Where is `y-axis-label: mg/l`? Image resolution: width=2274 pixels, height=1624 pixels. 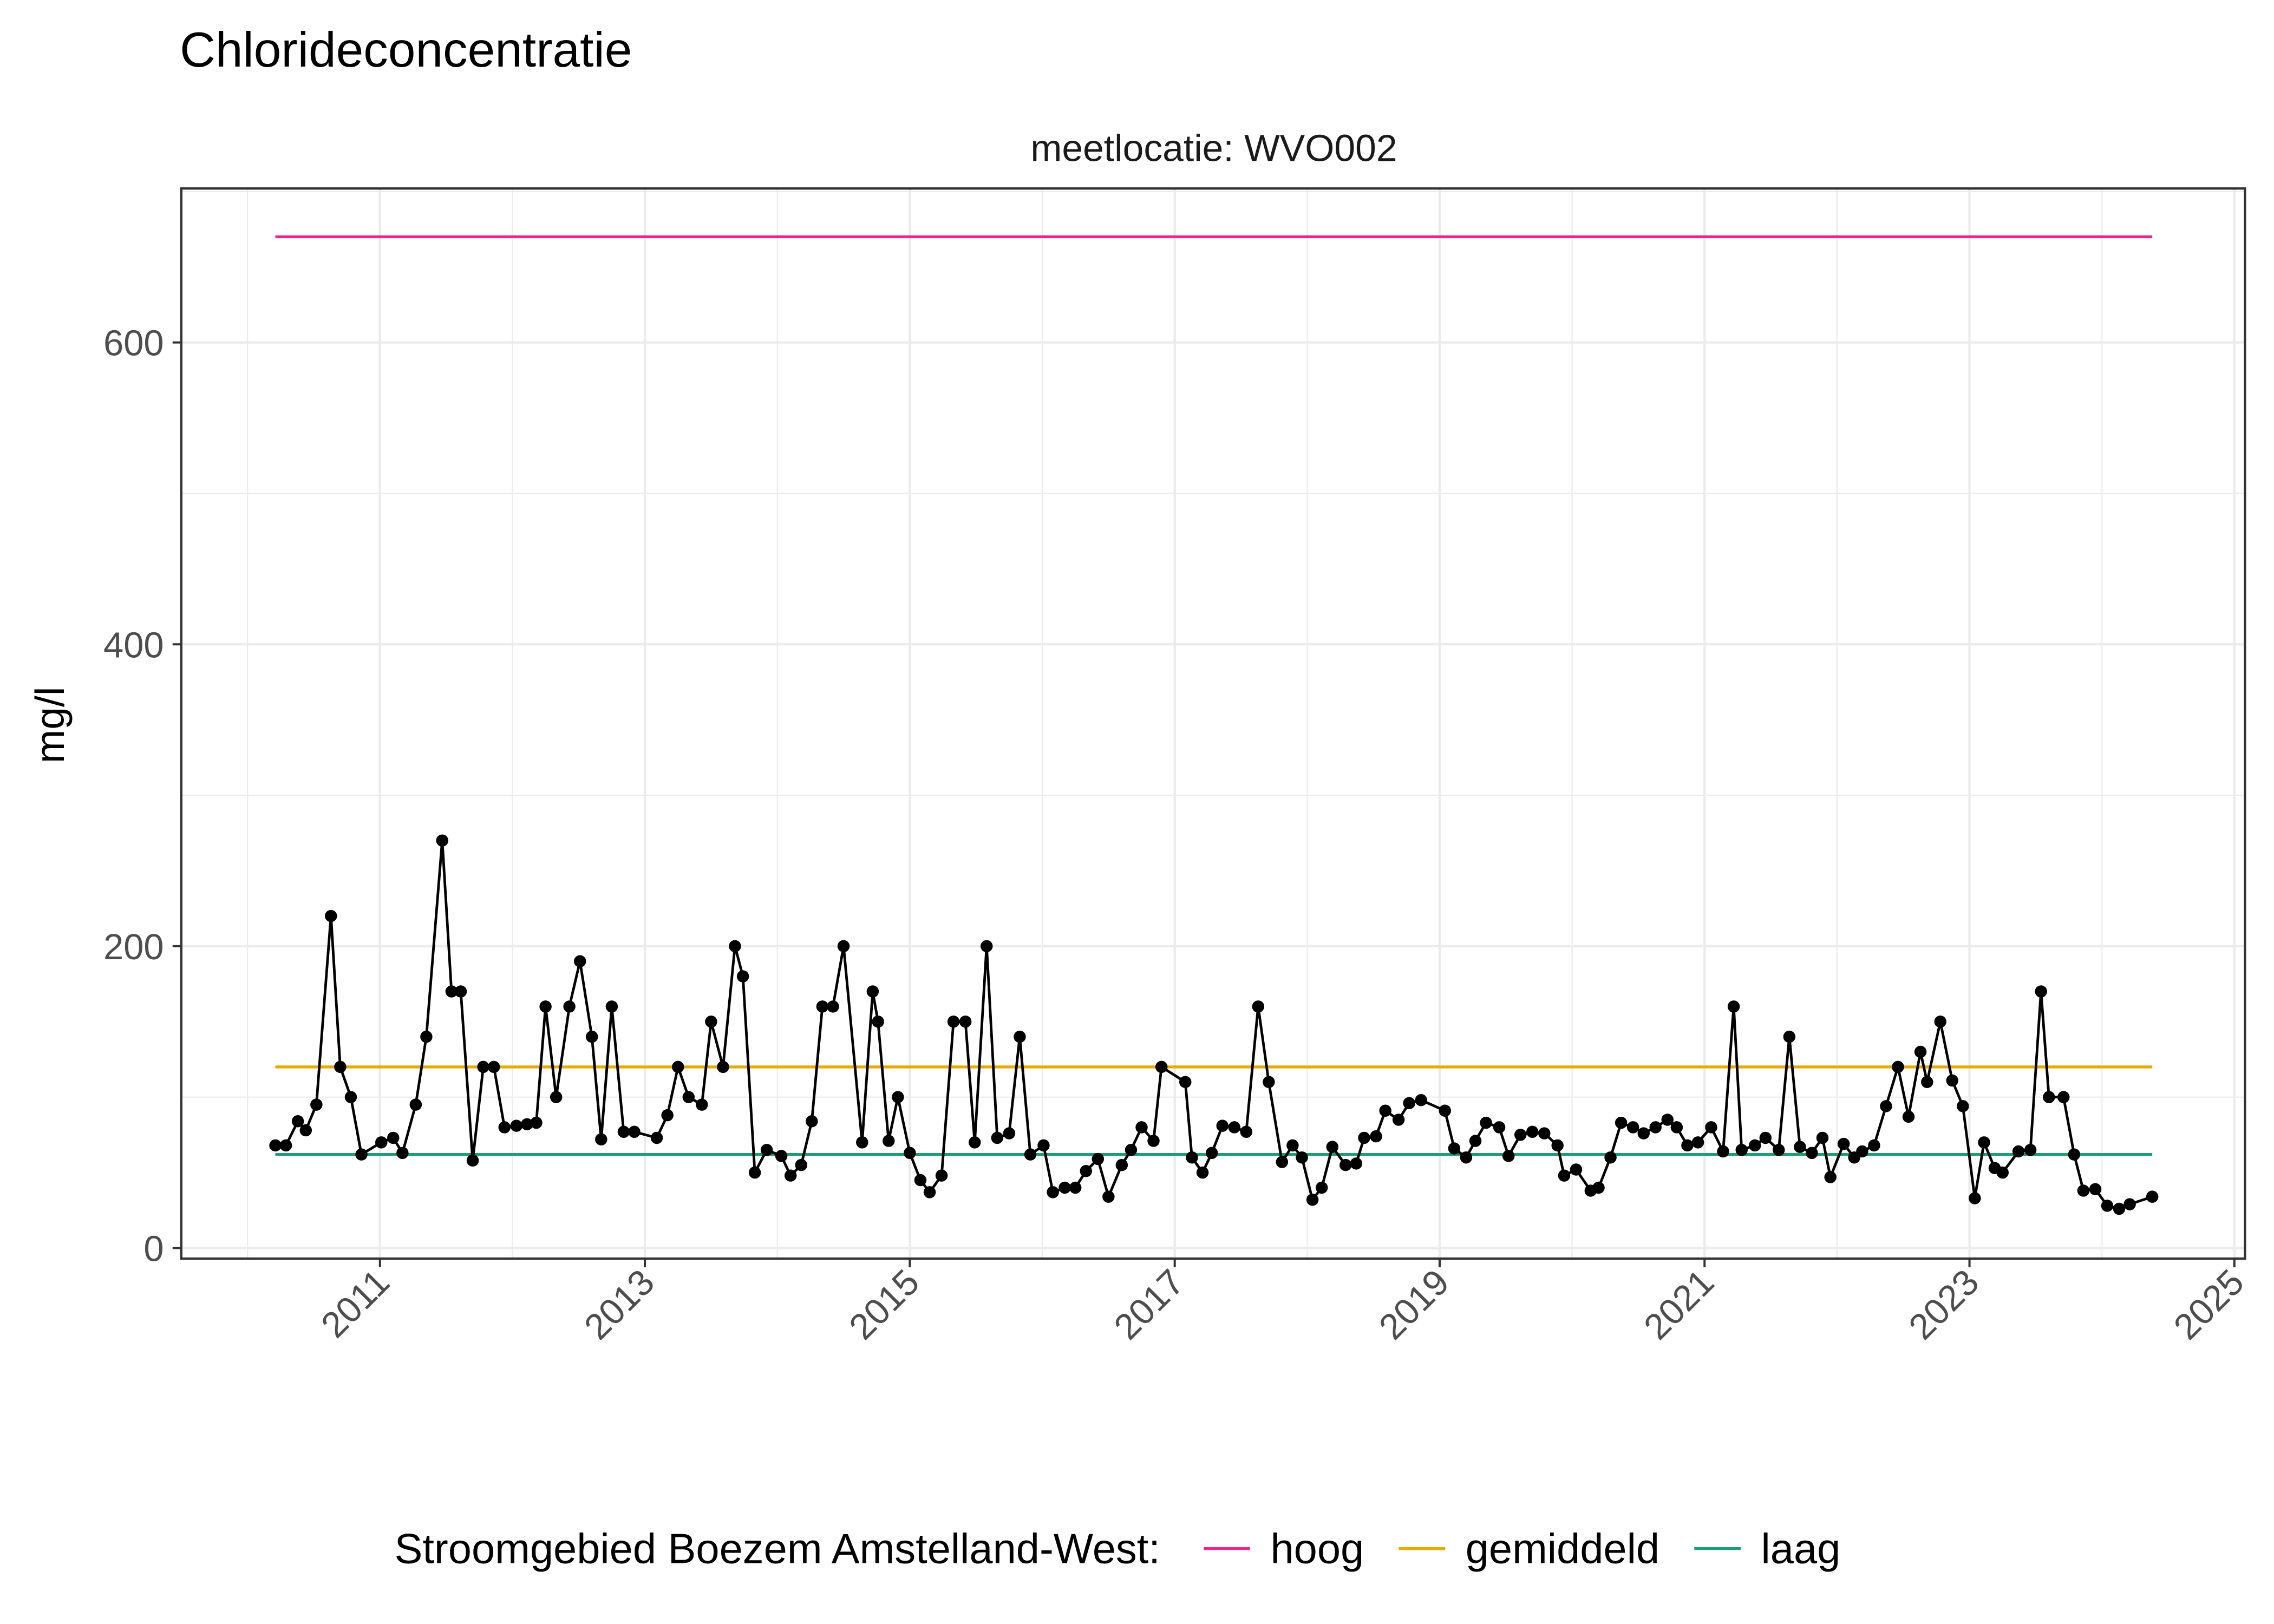 y-axis-label: mg/l is located at coordinates (50, 724).